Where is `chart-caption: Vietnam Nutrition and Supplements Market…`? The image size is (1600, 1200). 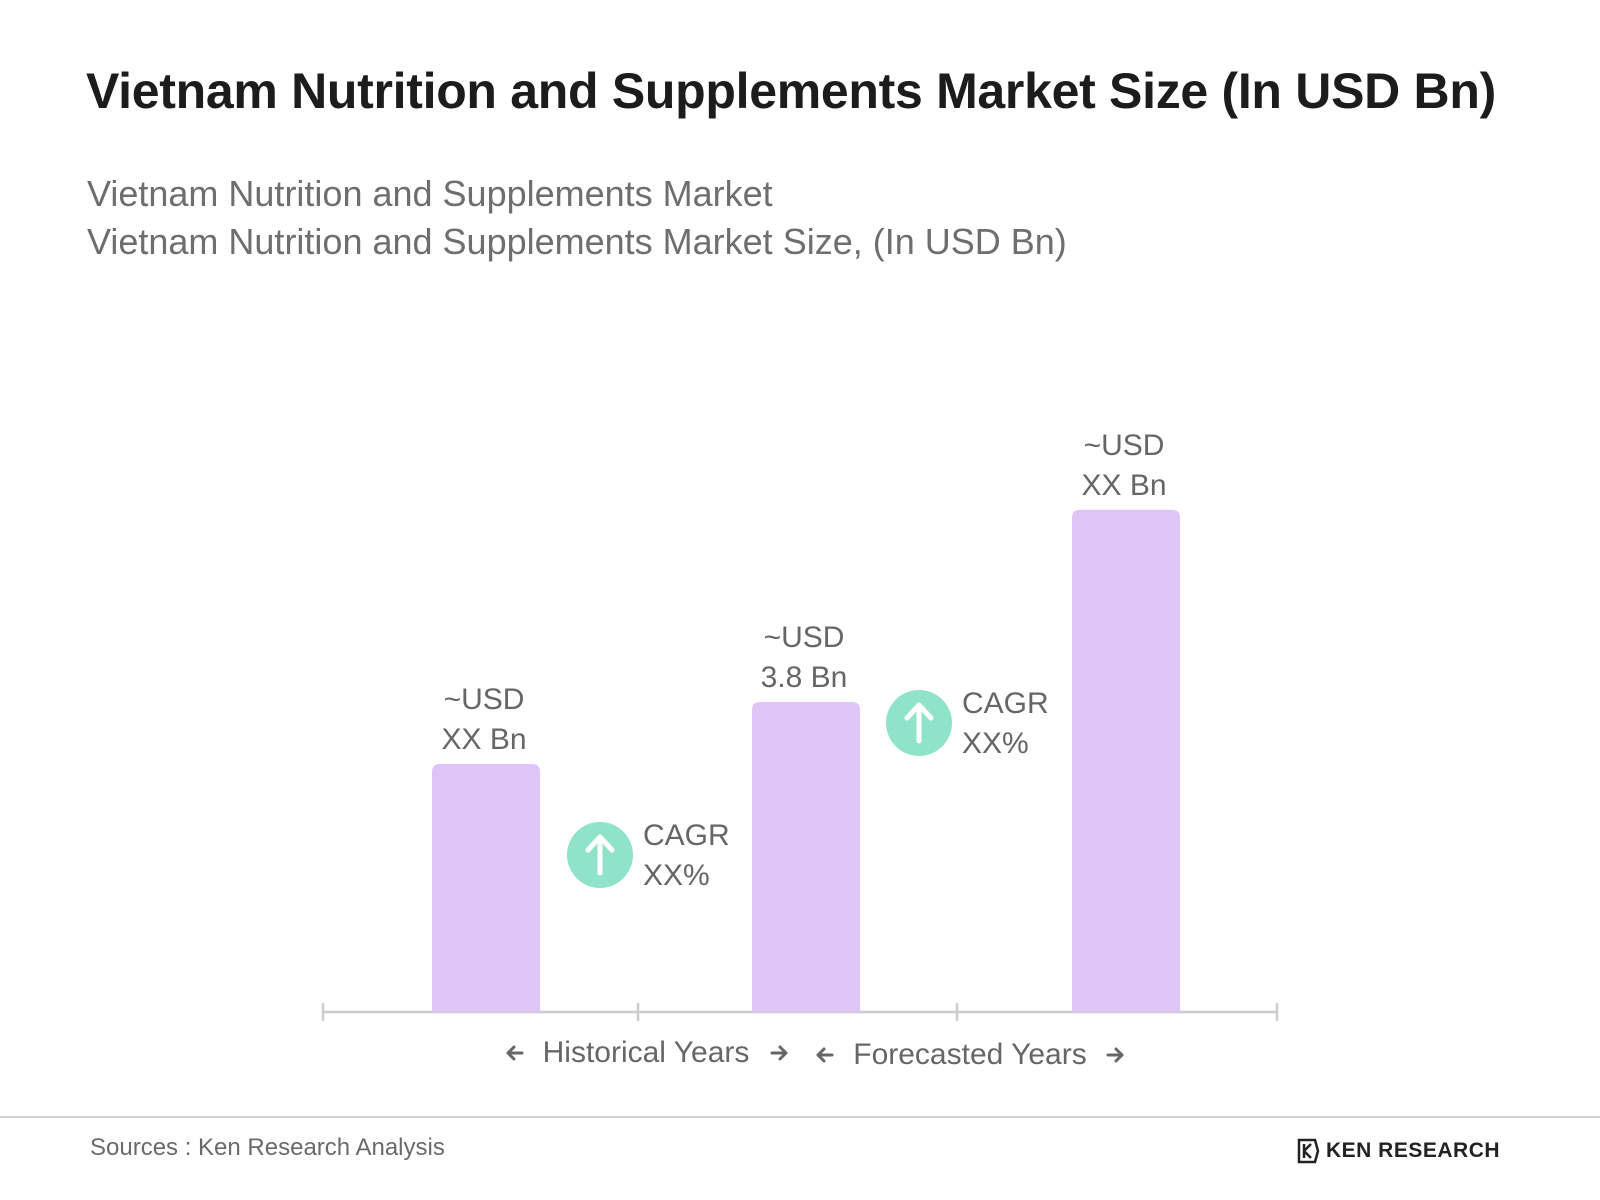 chart-caption: Vietnam Nutrition and Supplements Market… is located at coordinates (577, 241).